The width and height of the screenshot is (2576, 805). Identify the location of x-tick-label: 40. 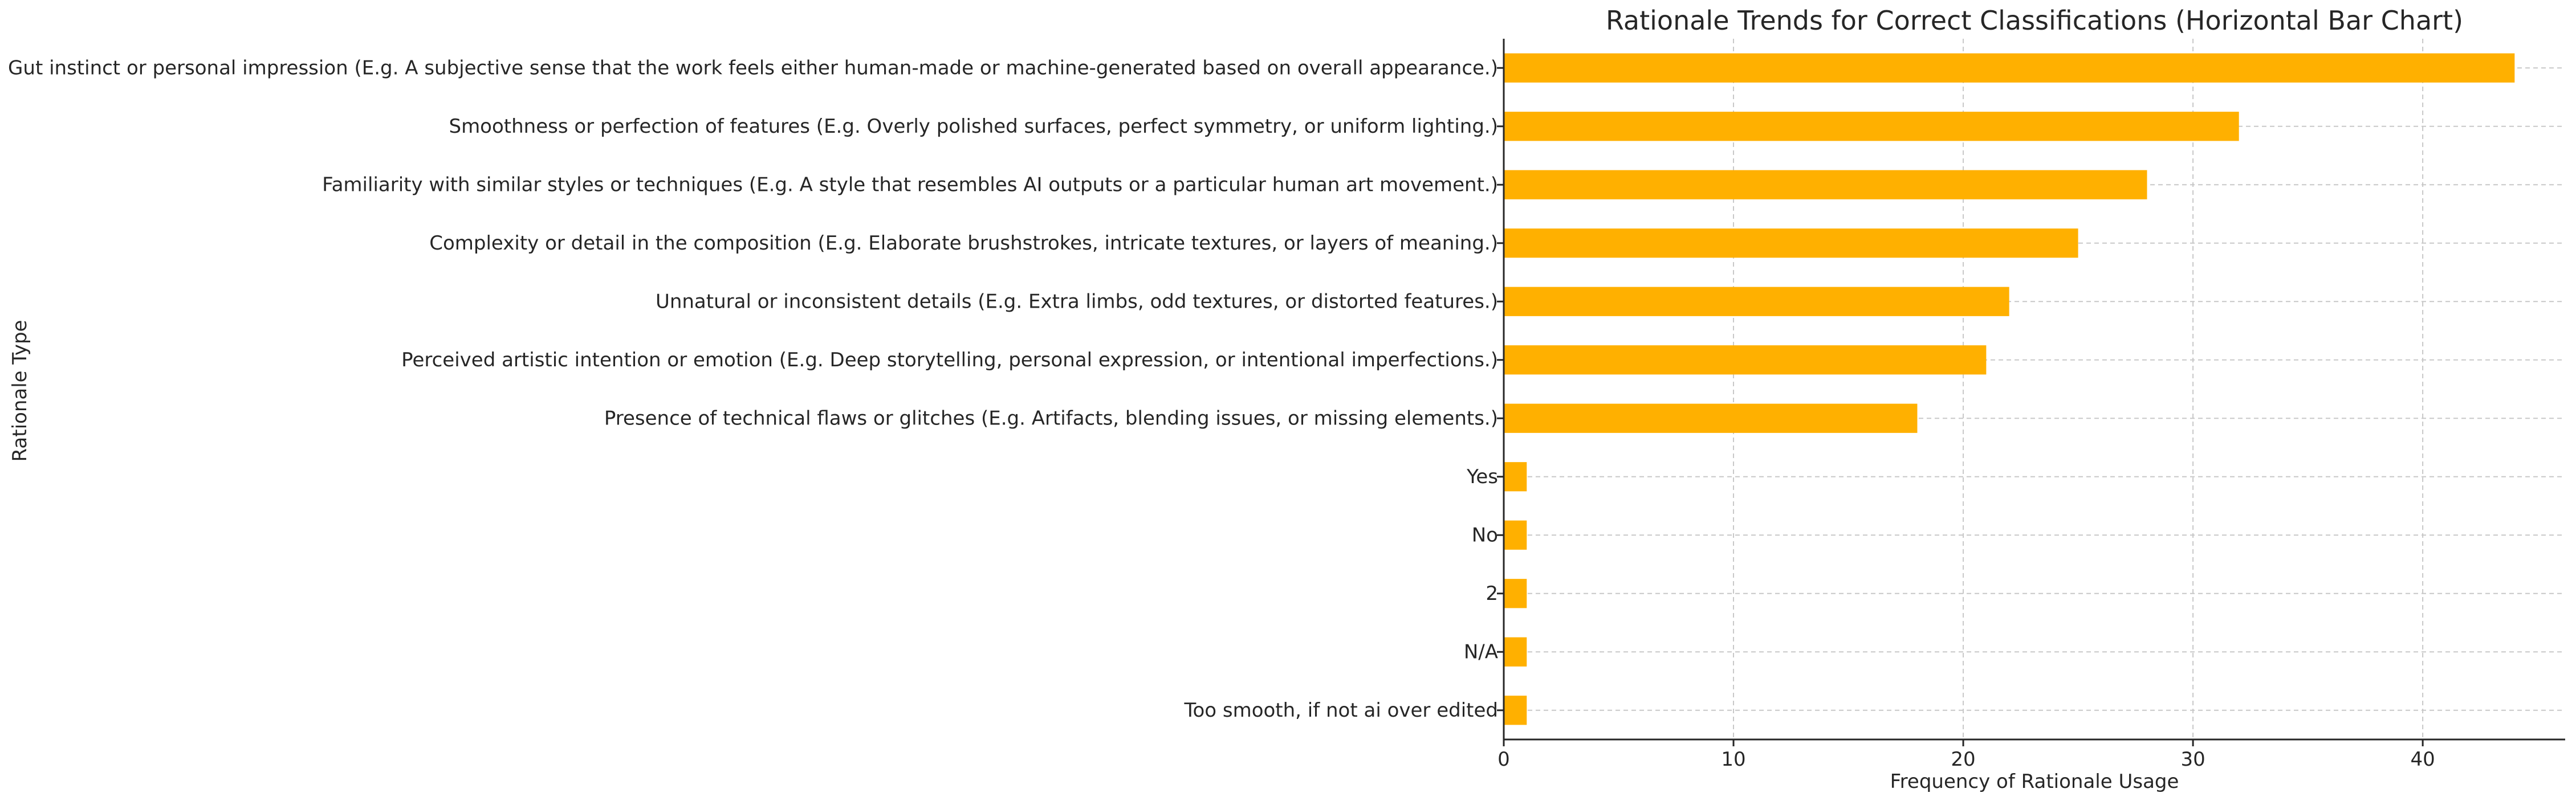
(2422, 759).